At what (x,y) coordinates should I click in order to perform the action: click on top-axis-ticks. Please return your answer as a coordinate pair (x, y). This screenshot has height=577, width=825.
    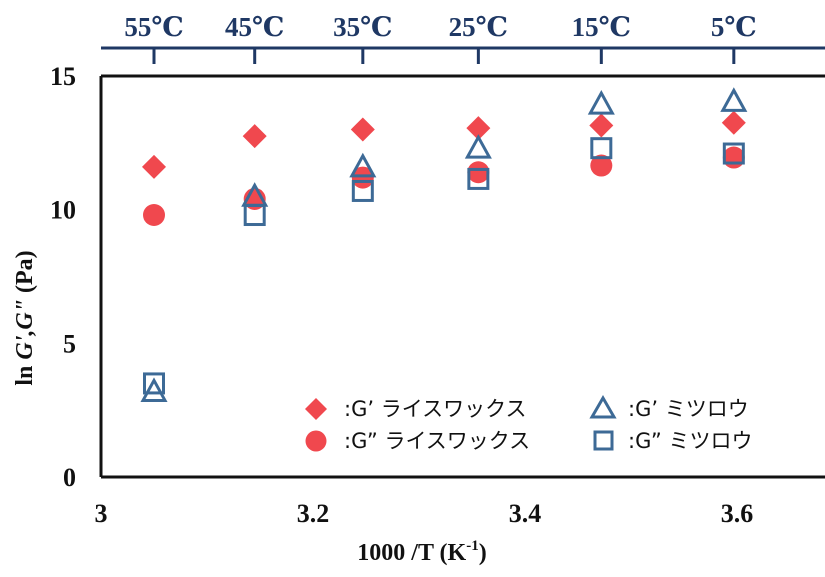
    Looking at the image, I should click on (444, 56).